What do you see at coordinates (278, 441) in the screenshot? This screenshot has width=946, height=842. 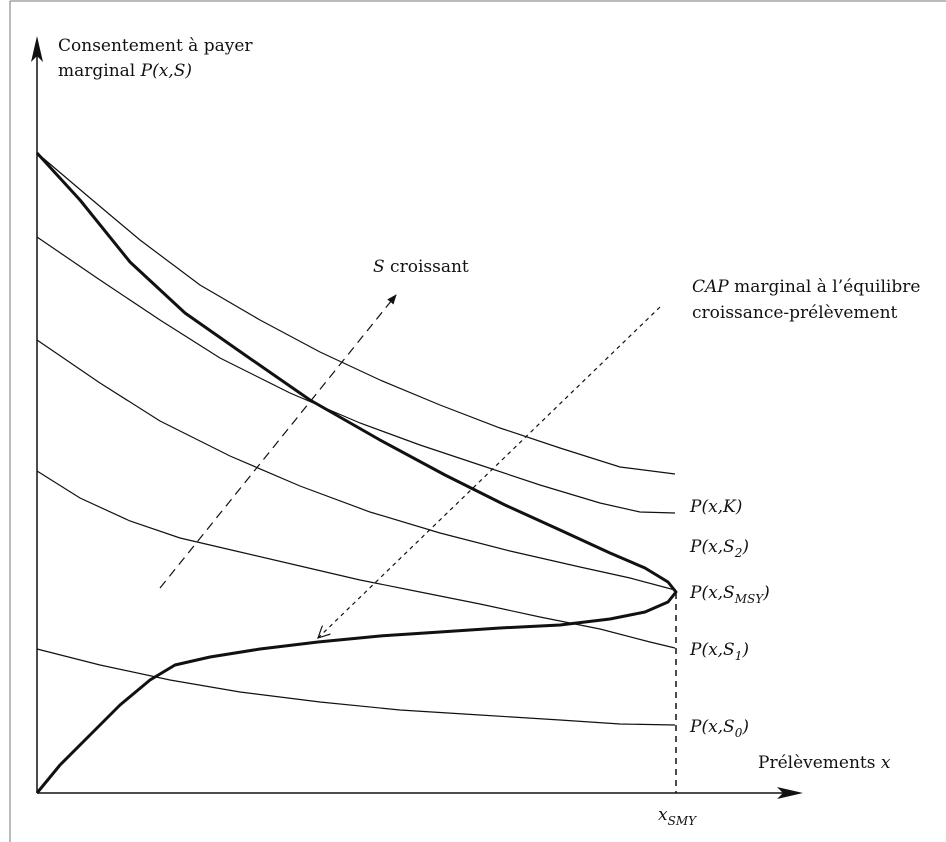 I see `s-croissant-arrow` at bounding box center [278, 441].